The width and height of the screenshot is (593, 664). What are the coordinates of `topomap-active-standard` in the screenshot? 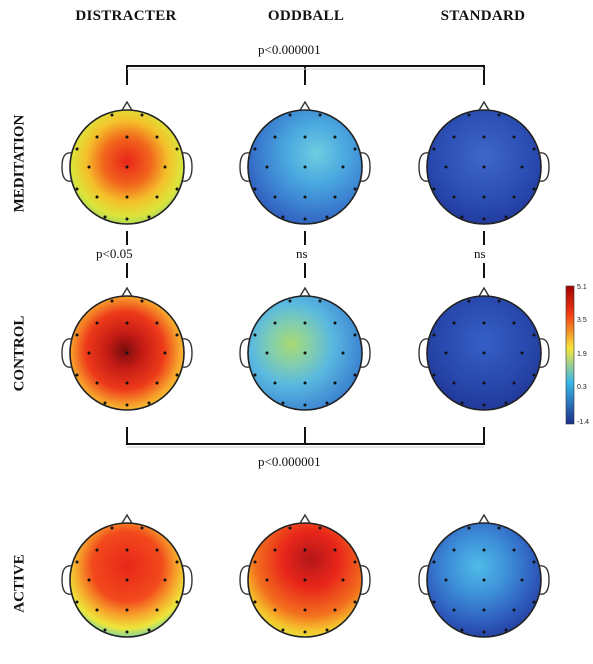 It's located at (484, 575).